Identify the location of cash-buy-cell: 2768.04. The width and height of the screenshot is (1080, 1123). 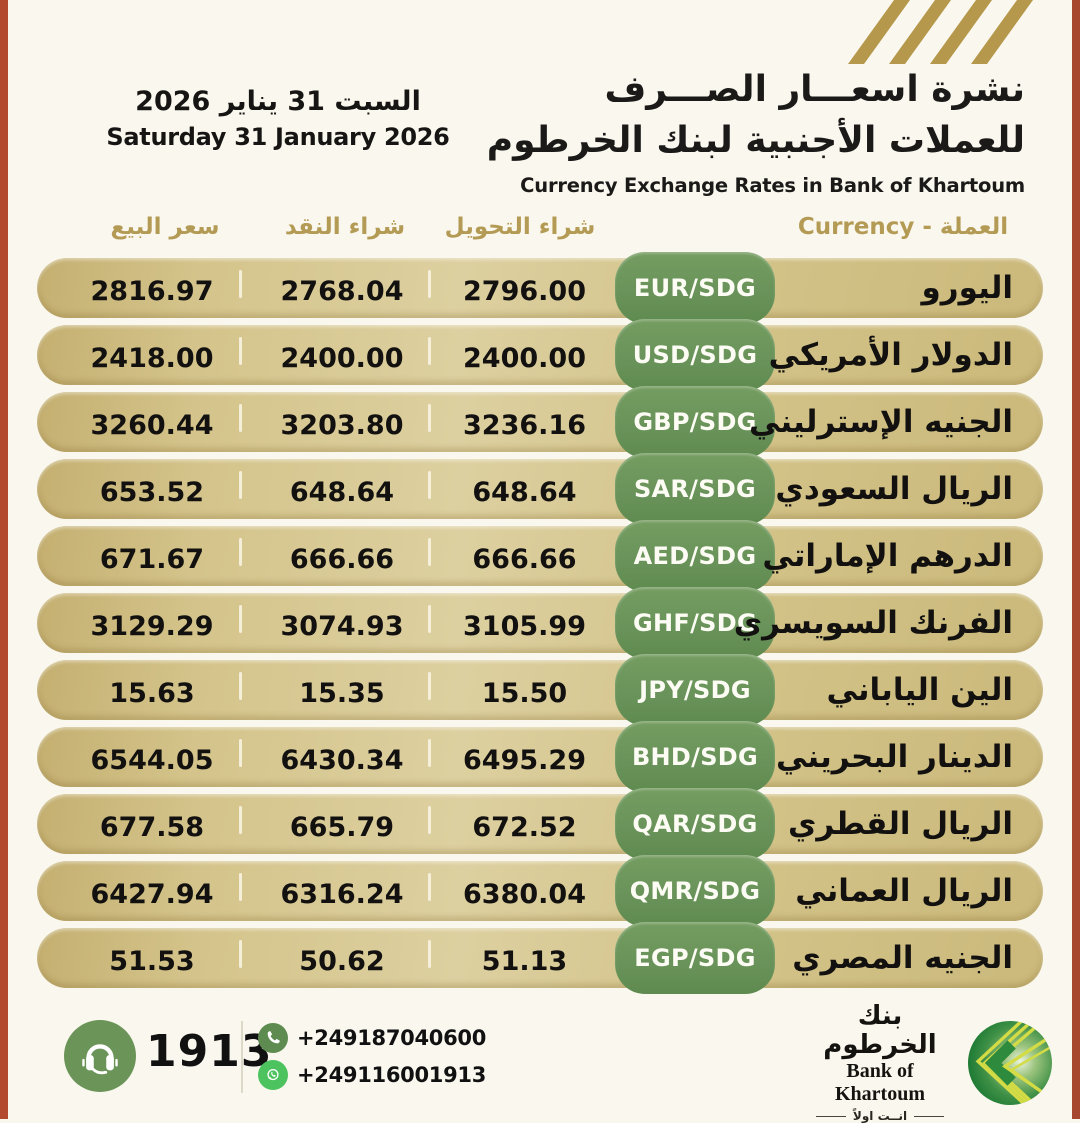
(342, 291).